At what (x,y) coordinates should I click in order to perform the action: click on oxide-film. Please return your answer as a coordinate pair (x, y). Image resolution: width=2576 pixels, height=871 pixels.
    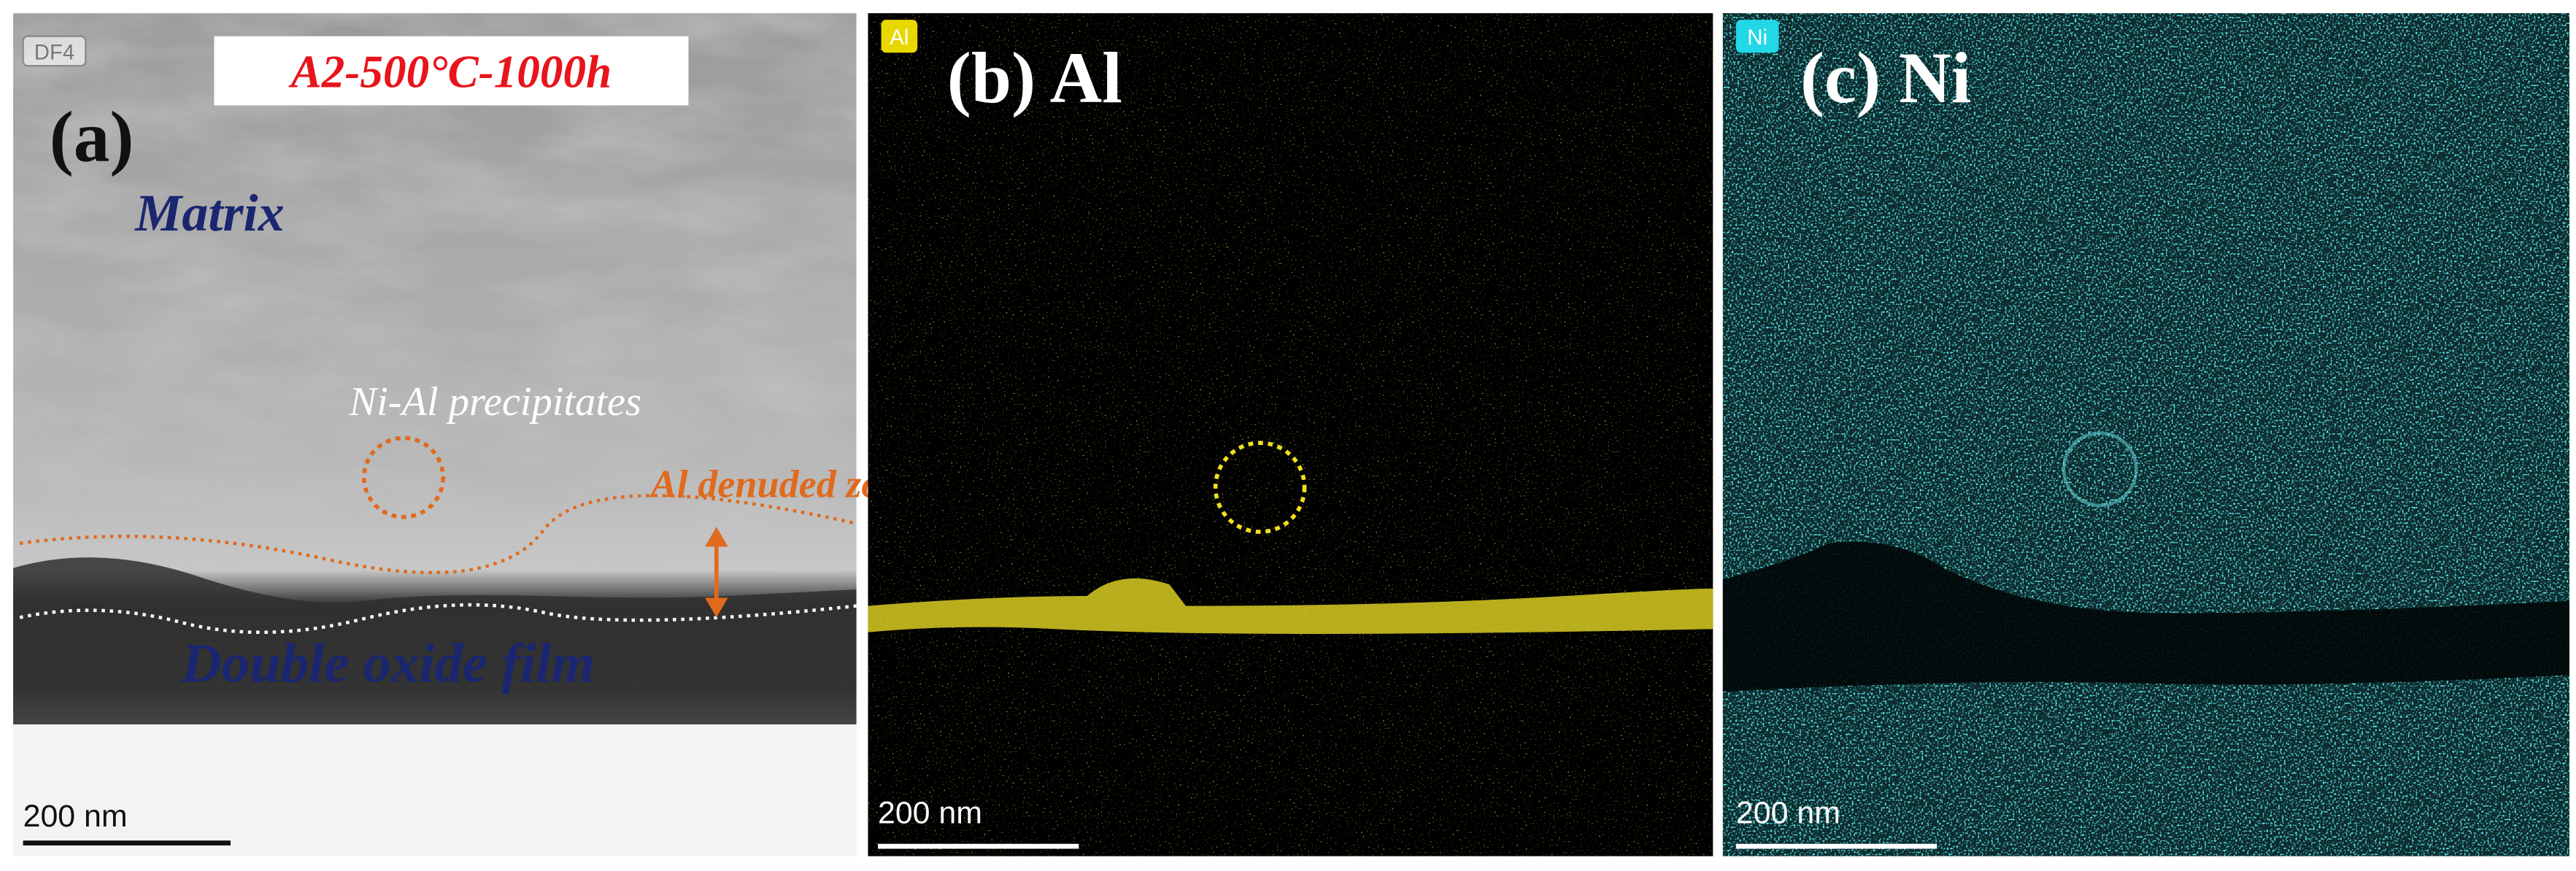
    Looking at the image, I should click on (435, 641).